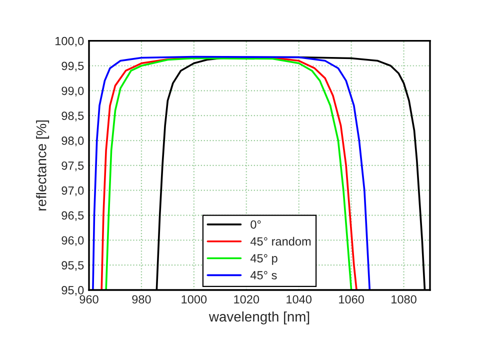  I want to click on y-tick-label: 100,0, so click(70, 41).